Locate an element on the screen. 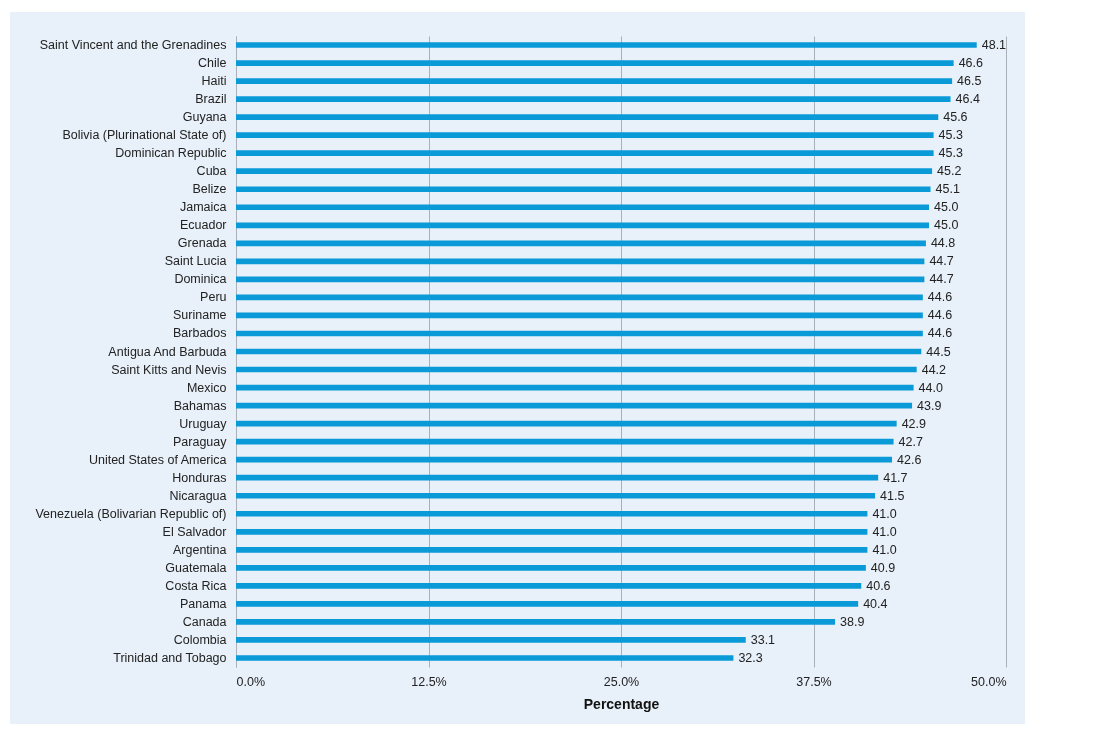  data-label: 40.4 is located at coordinates (875, 603).